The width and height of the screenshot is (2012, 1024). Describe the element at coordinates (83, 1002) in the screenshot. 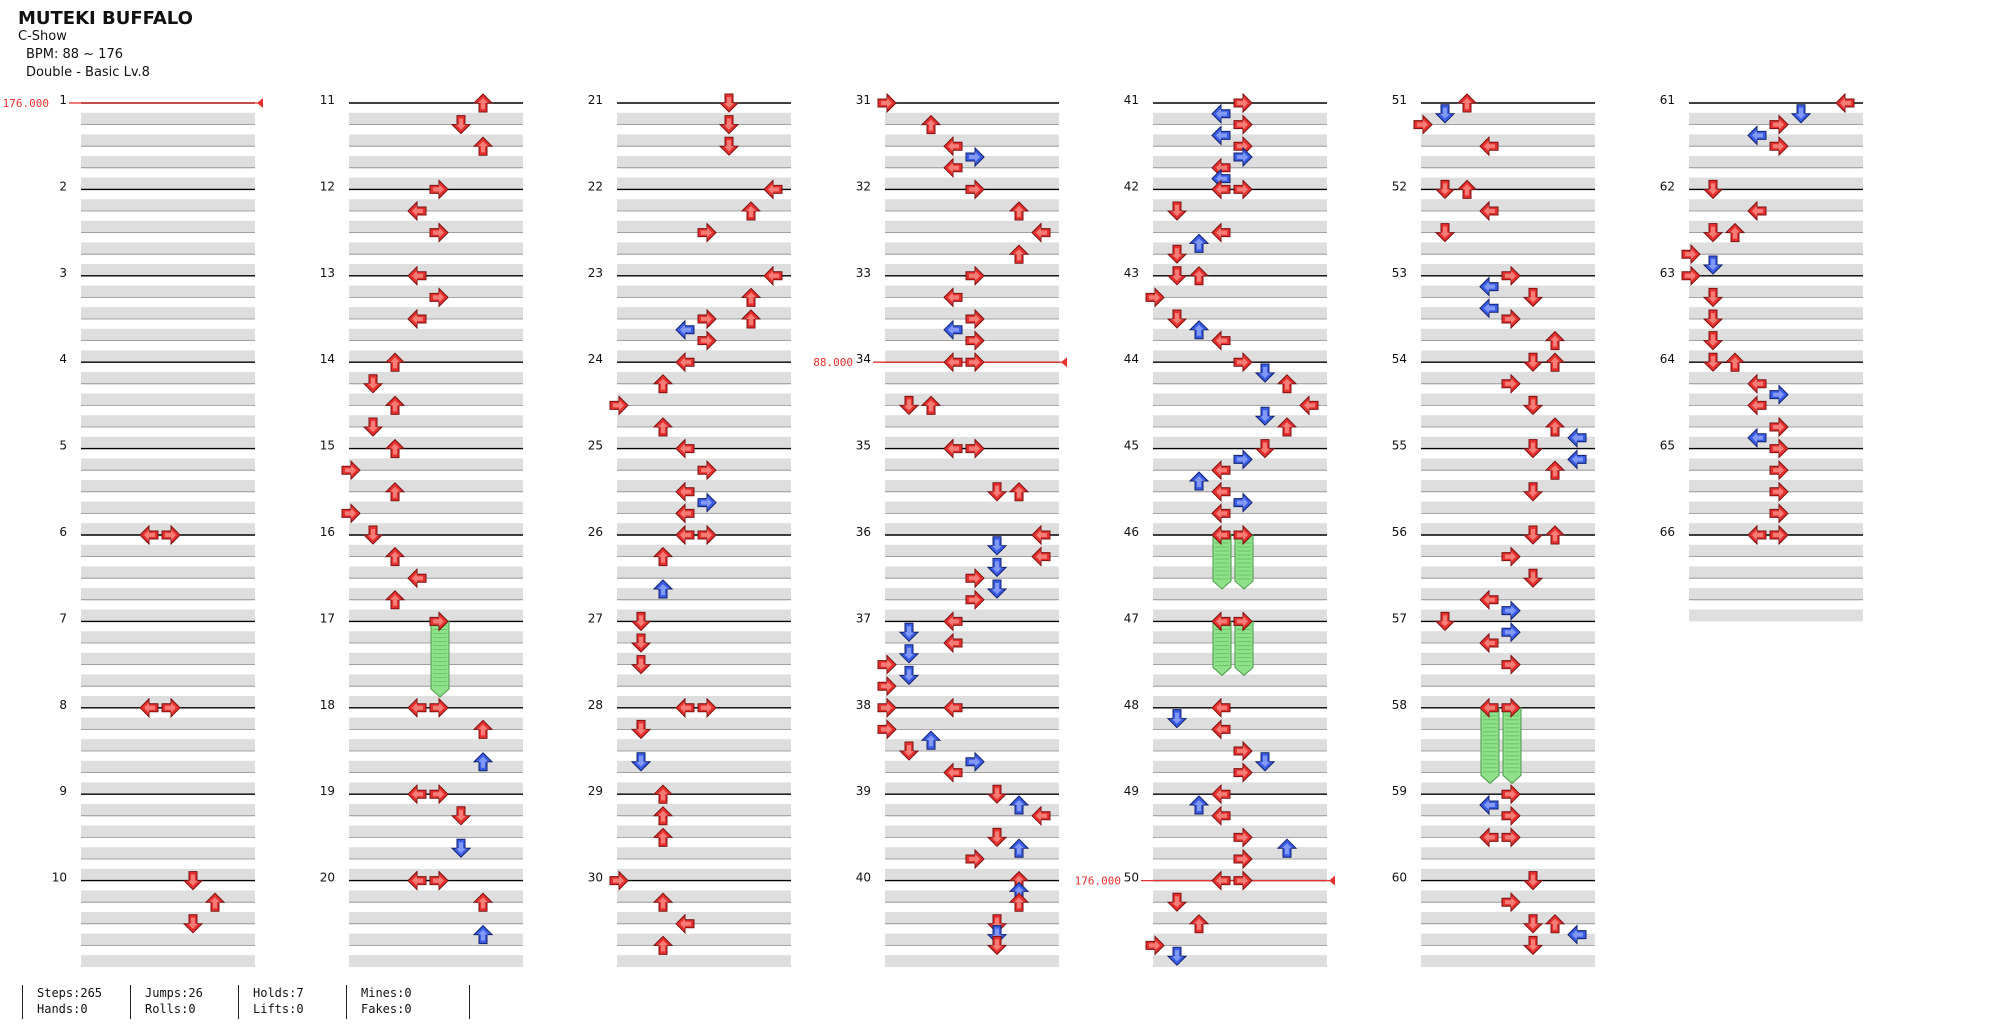

I see `stat-group: Steps:265 Hands:0` at that location.